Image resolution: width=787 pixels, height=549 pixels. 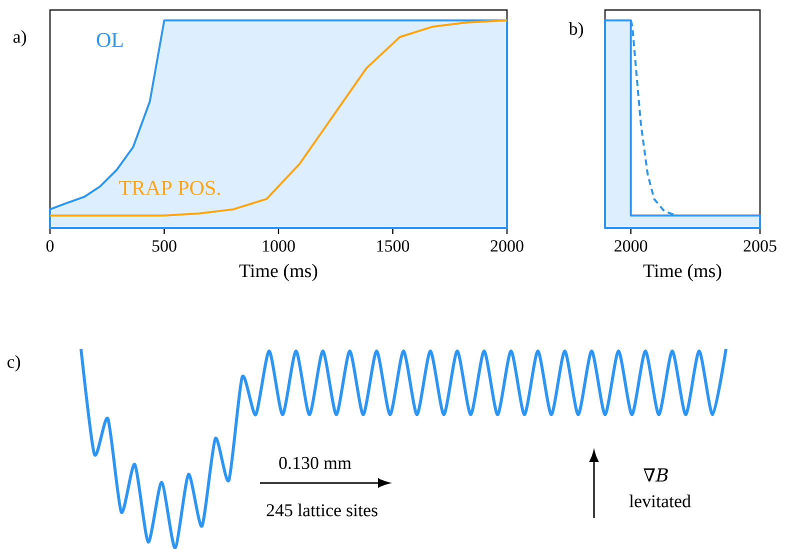 I want to click on chart-title: a), so click(x=19, y=38).